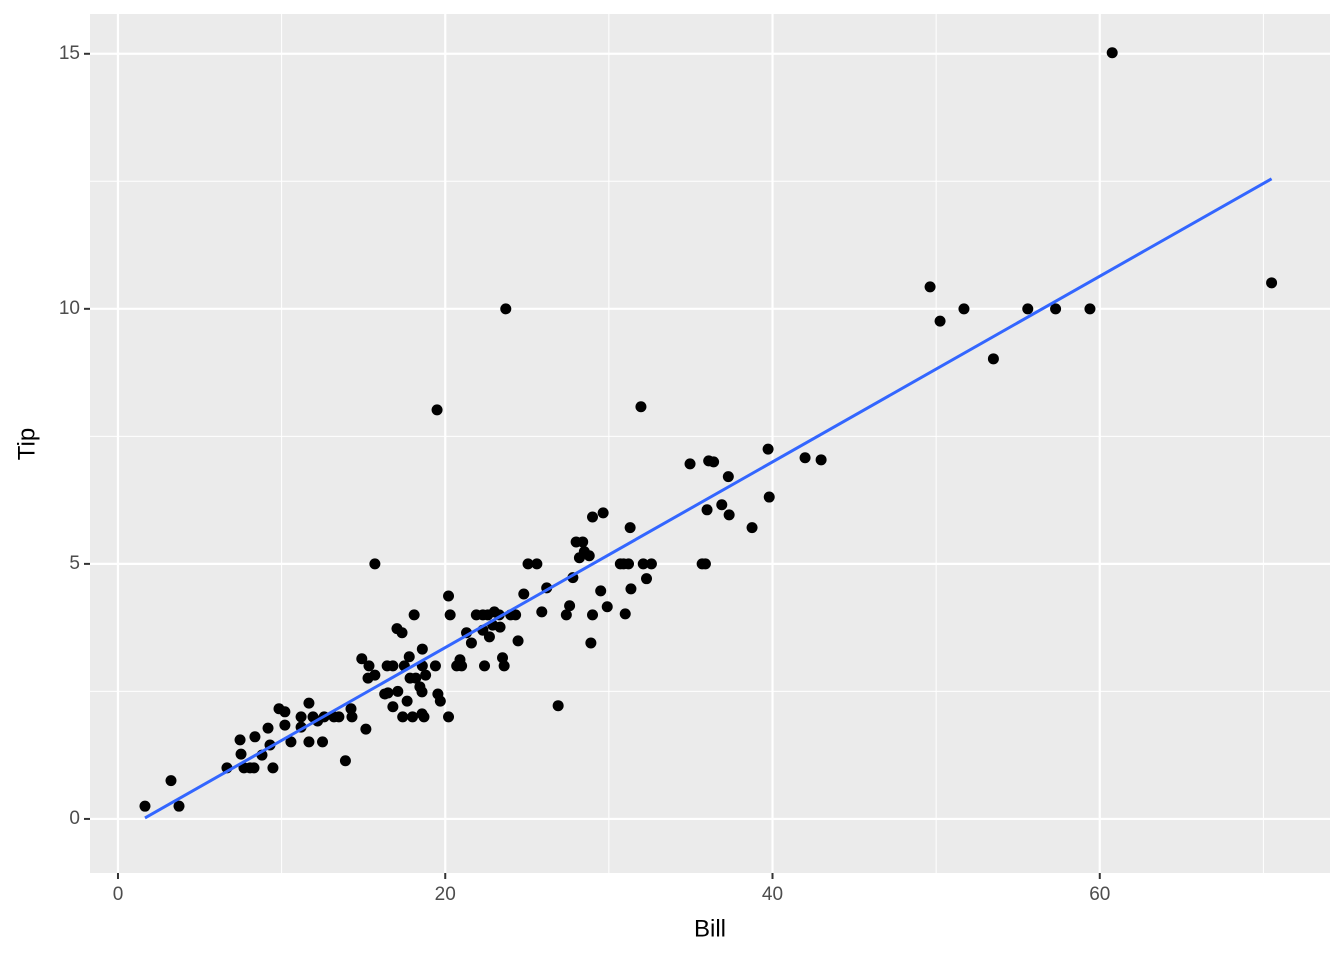 Image resolution: width=1344 pixels, height=960 pixels. Describe the element at coordinates (69, 53) in the screenshot. I see `y-tick-label: 15` at that location.